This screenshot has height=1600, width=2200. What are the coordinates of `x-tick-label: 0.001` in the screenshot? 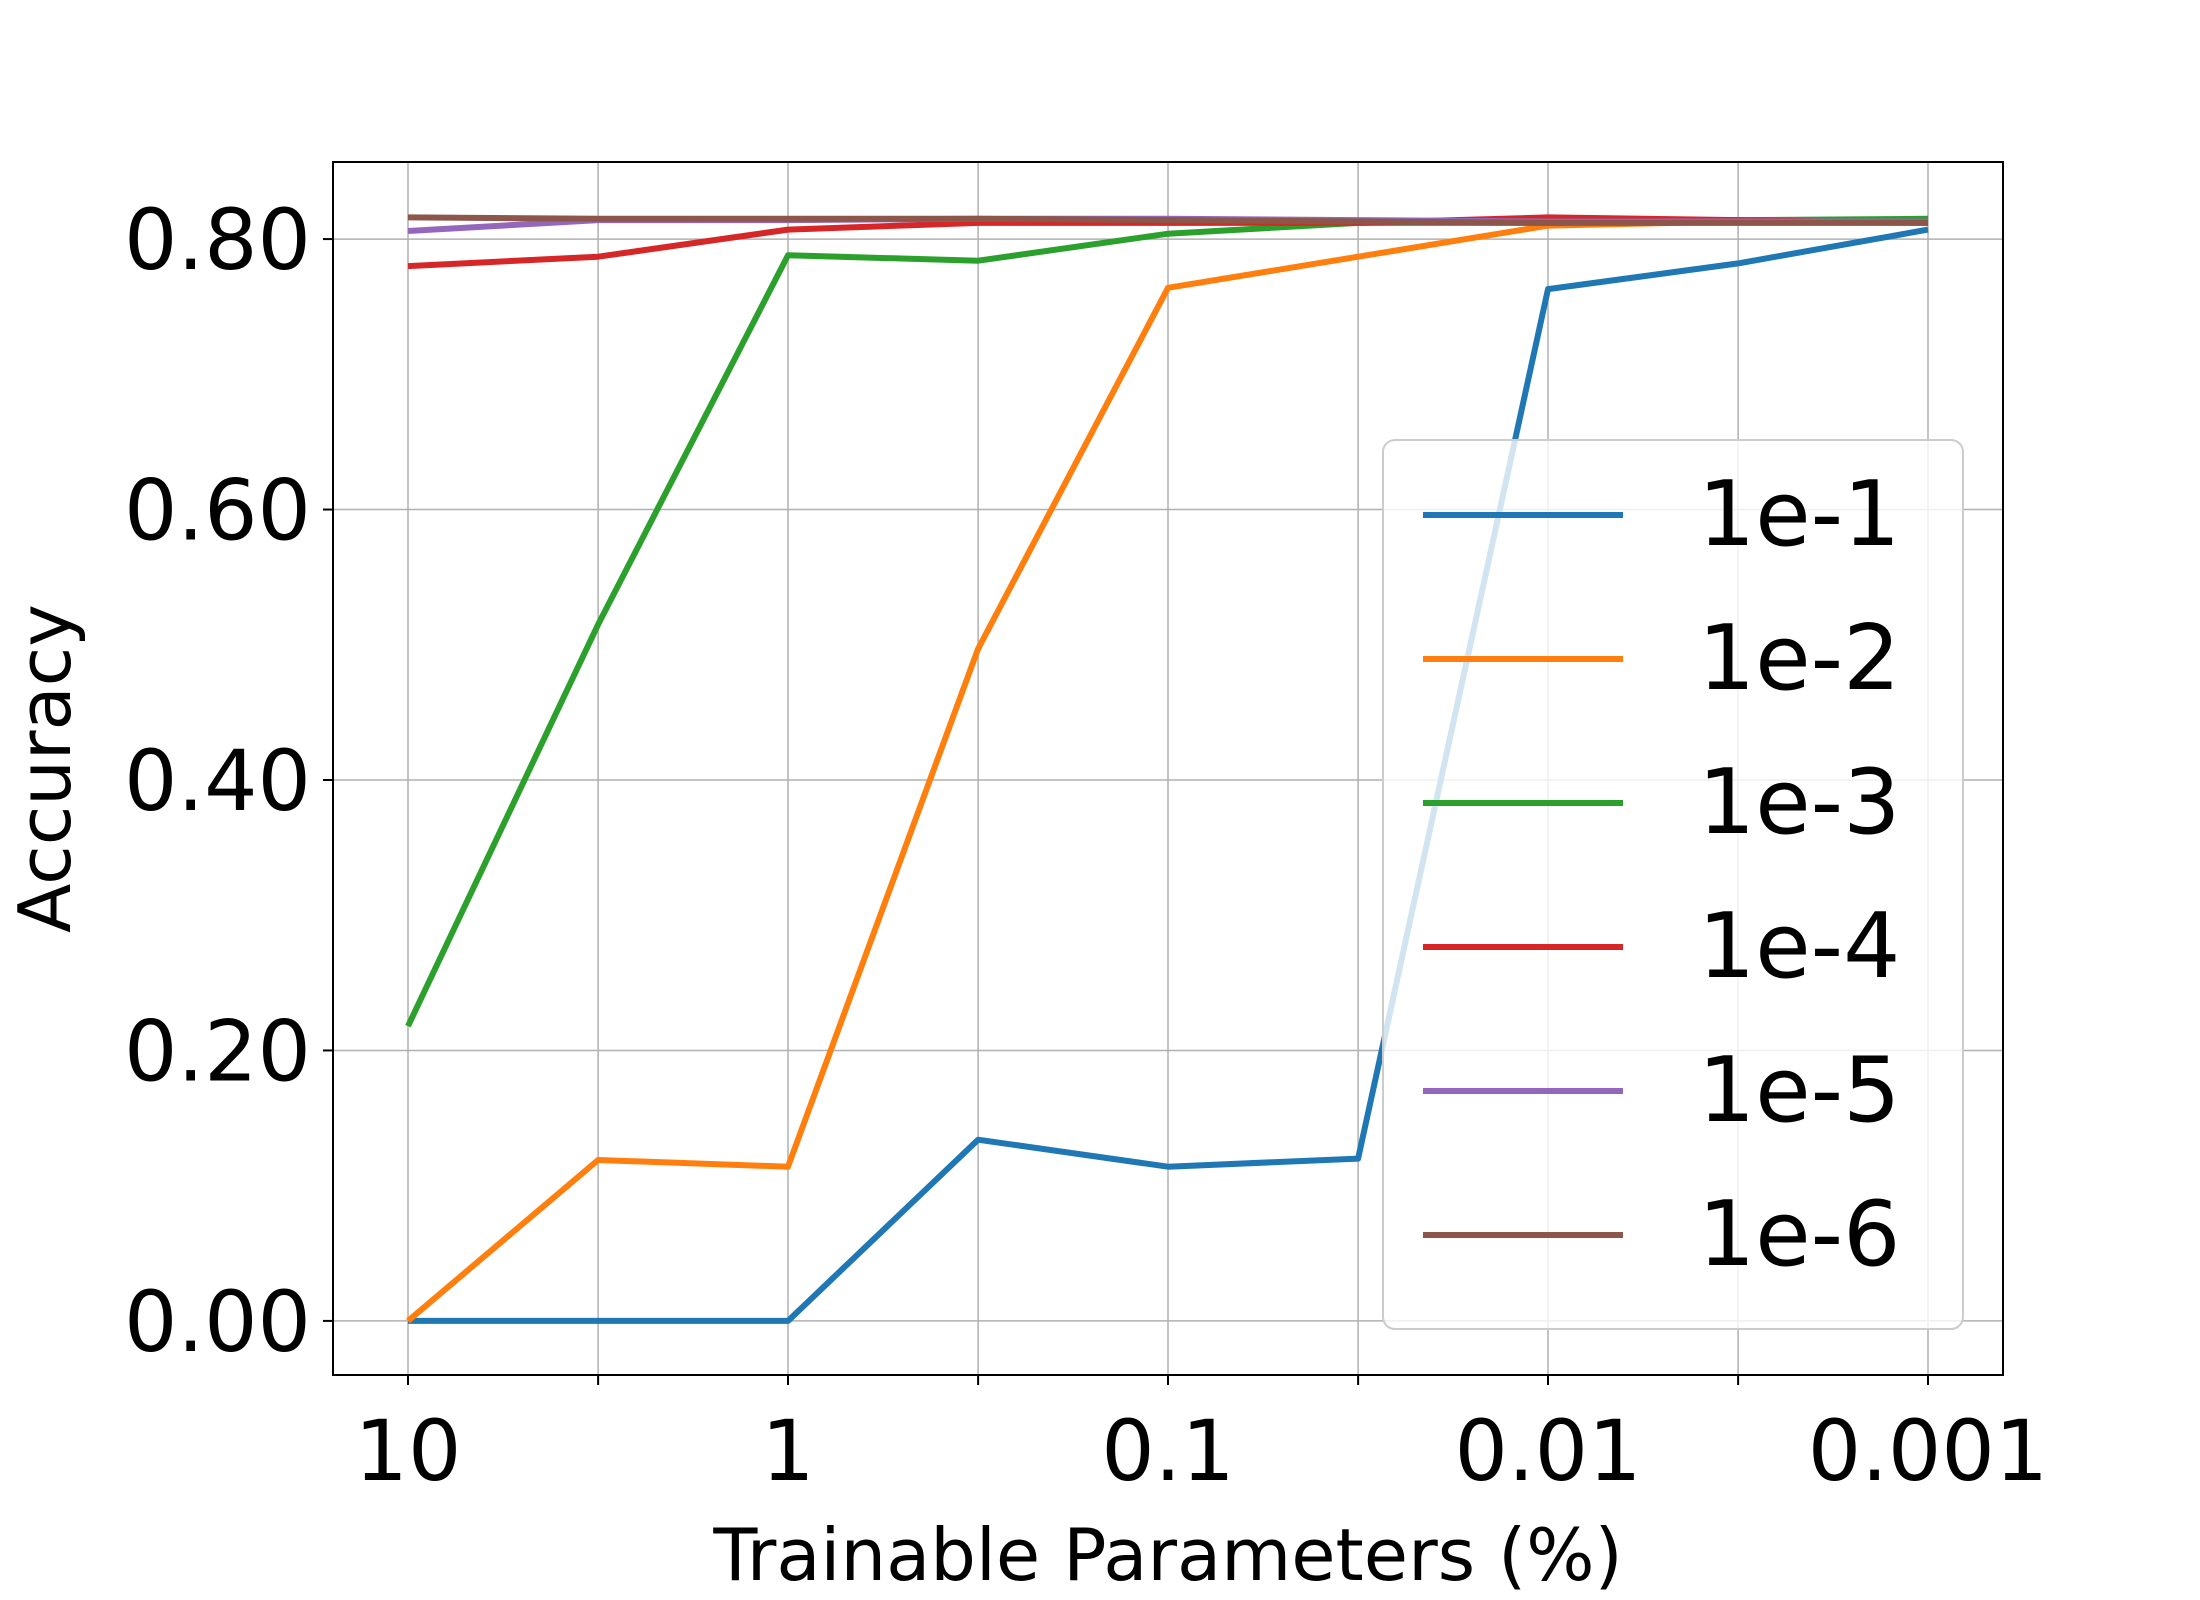 It's located at (1928, 1451).